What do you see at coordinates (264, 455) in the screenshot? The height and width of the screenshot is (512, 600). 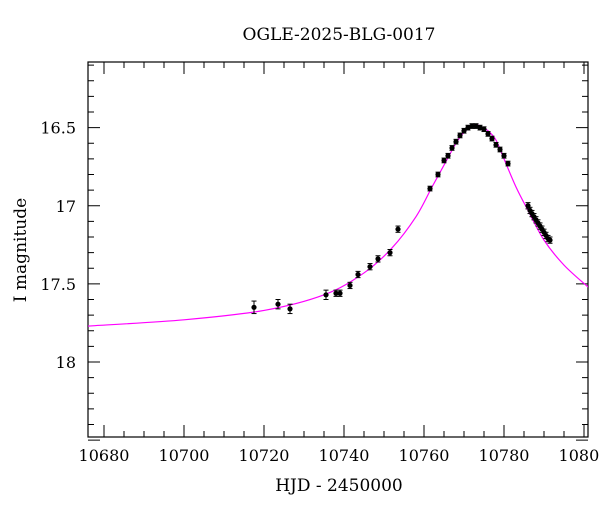 I see `x-tick-label: 10720` at bounding box center [264, 455].